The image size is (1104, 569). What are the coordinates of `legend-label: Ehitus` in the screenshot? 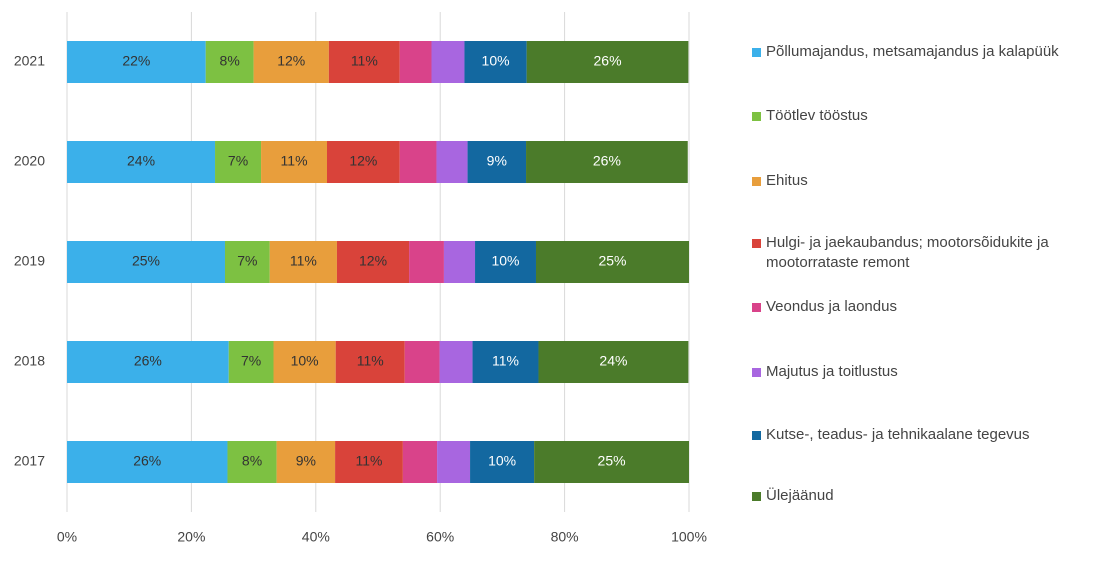 It's located at (787, 180).